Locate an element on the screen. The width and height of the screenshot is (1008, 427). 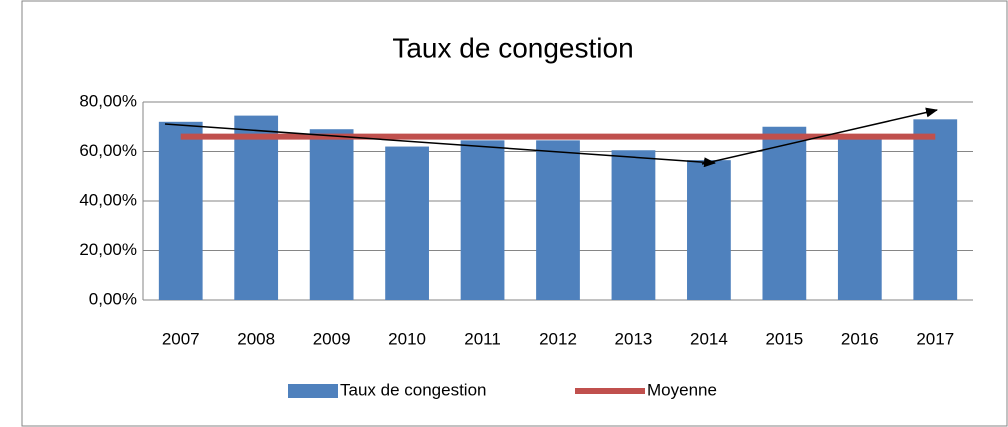
legend-label: Taux de congestion is located at coordinates (413, 389).